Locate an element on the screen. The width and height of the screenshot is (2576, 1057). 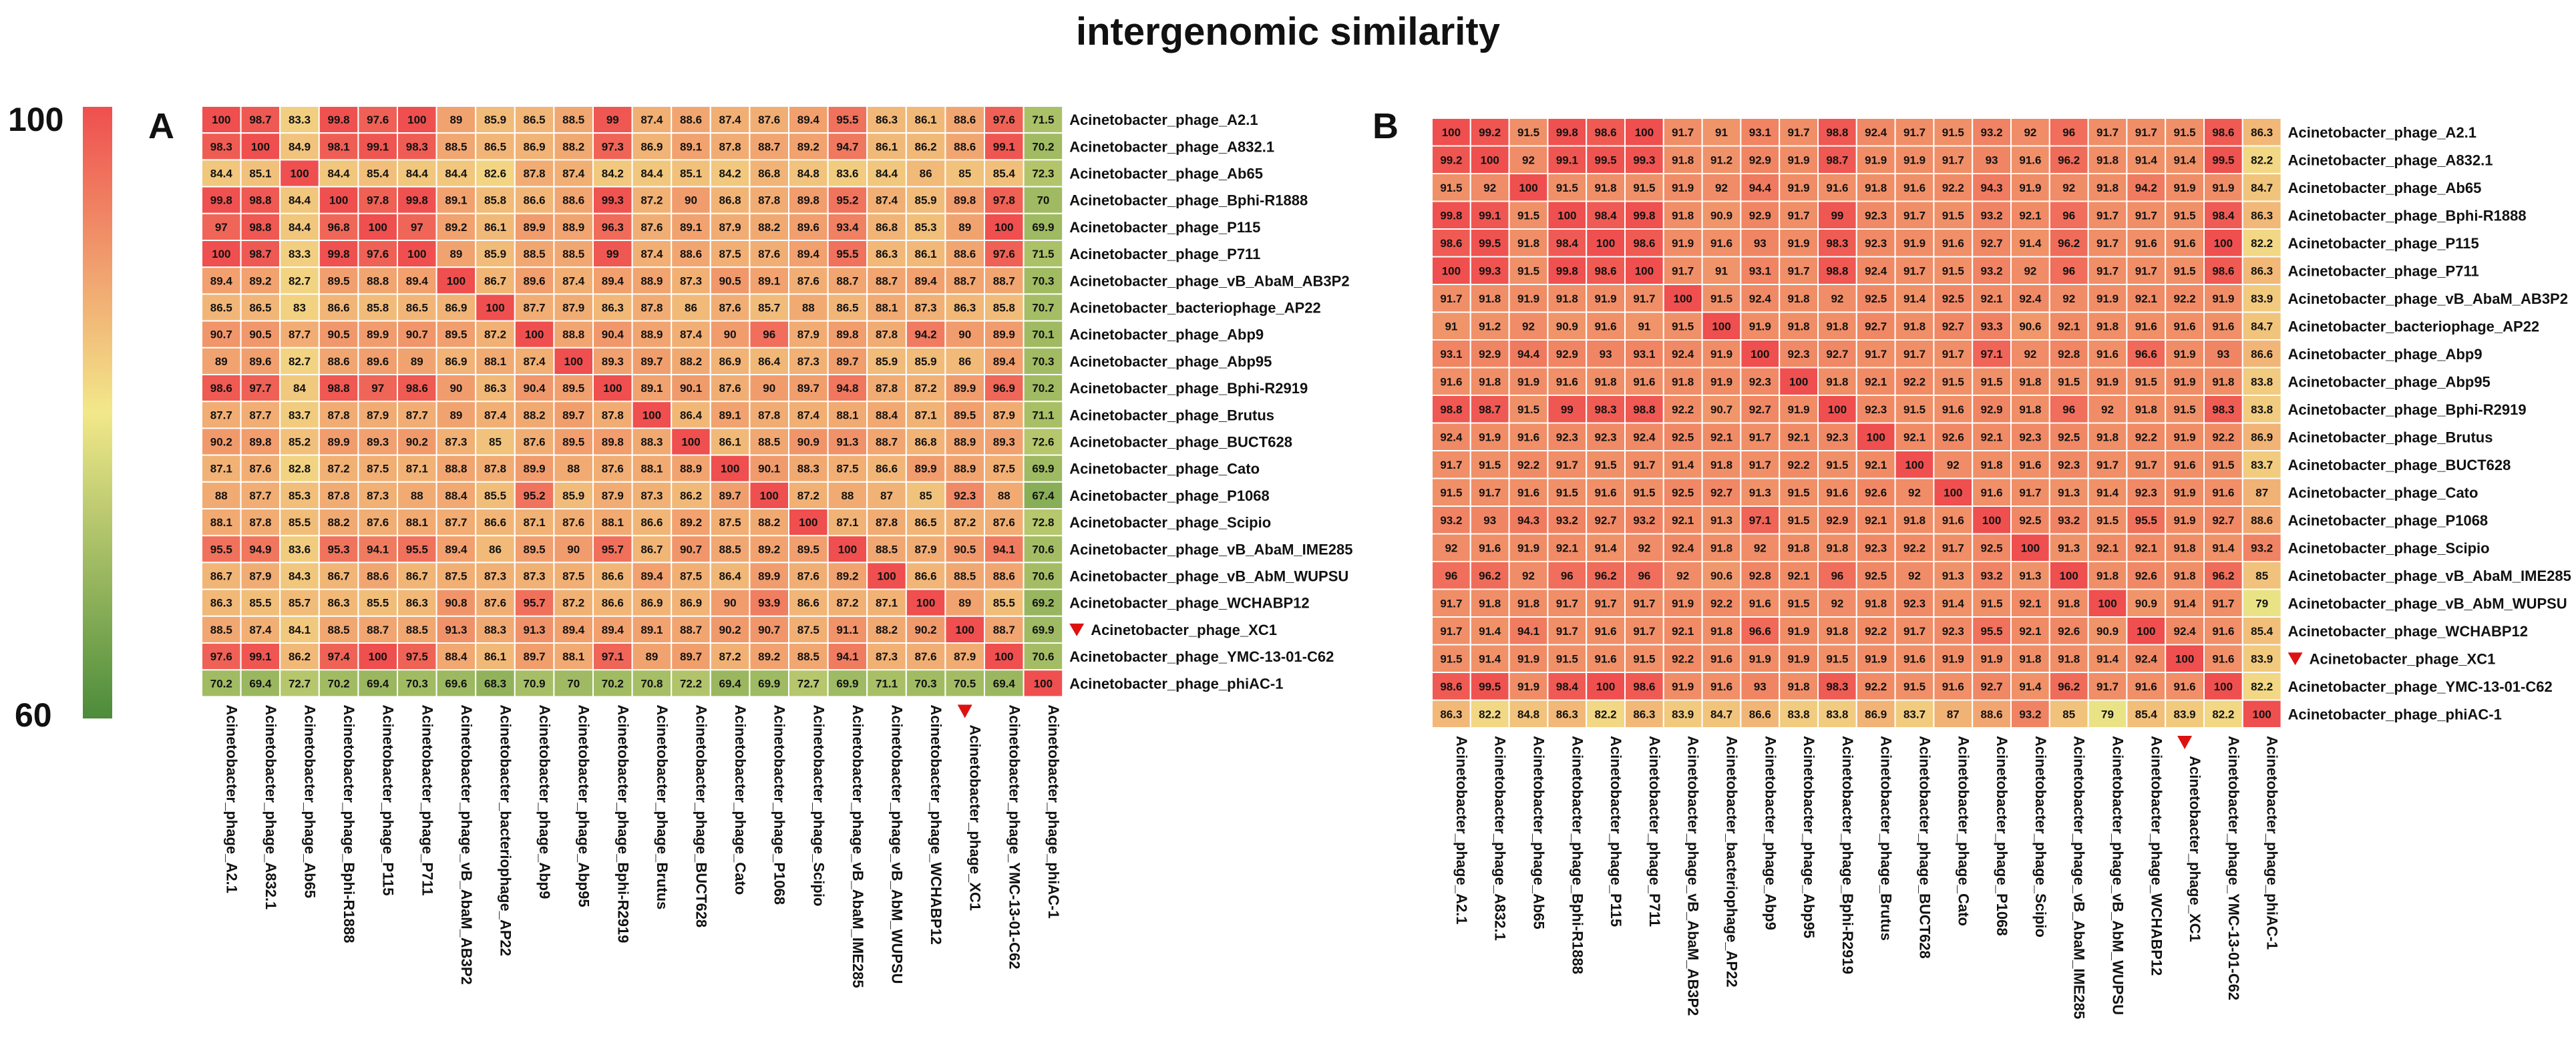
cell-value: 92.5 is located at coordinates (2069, 437).